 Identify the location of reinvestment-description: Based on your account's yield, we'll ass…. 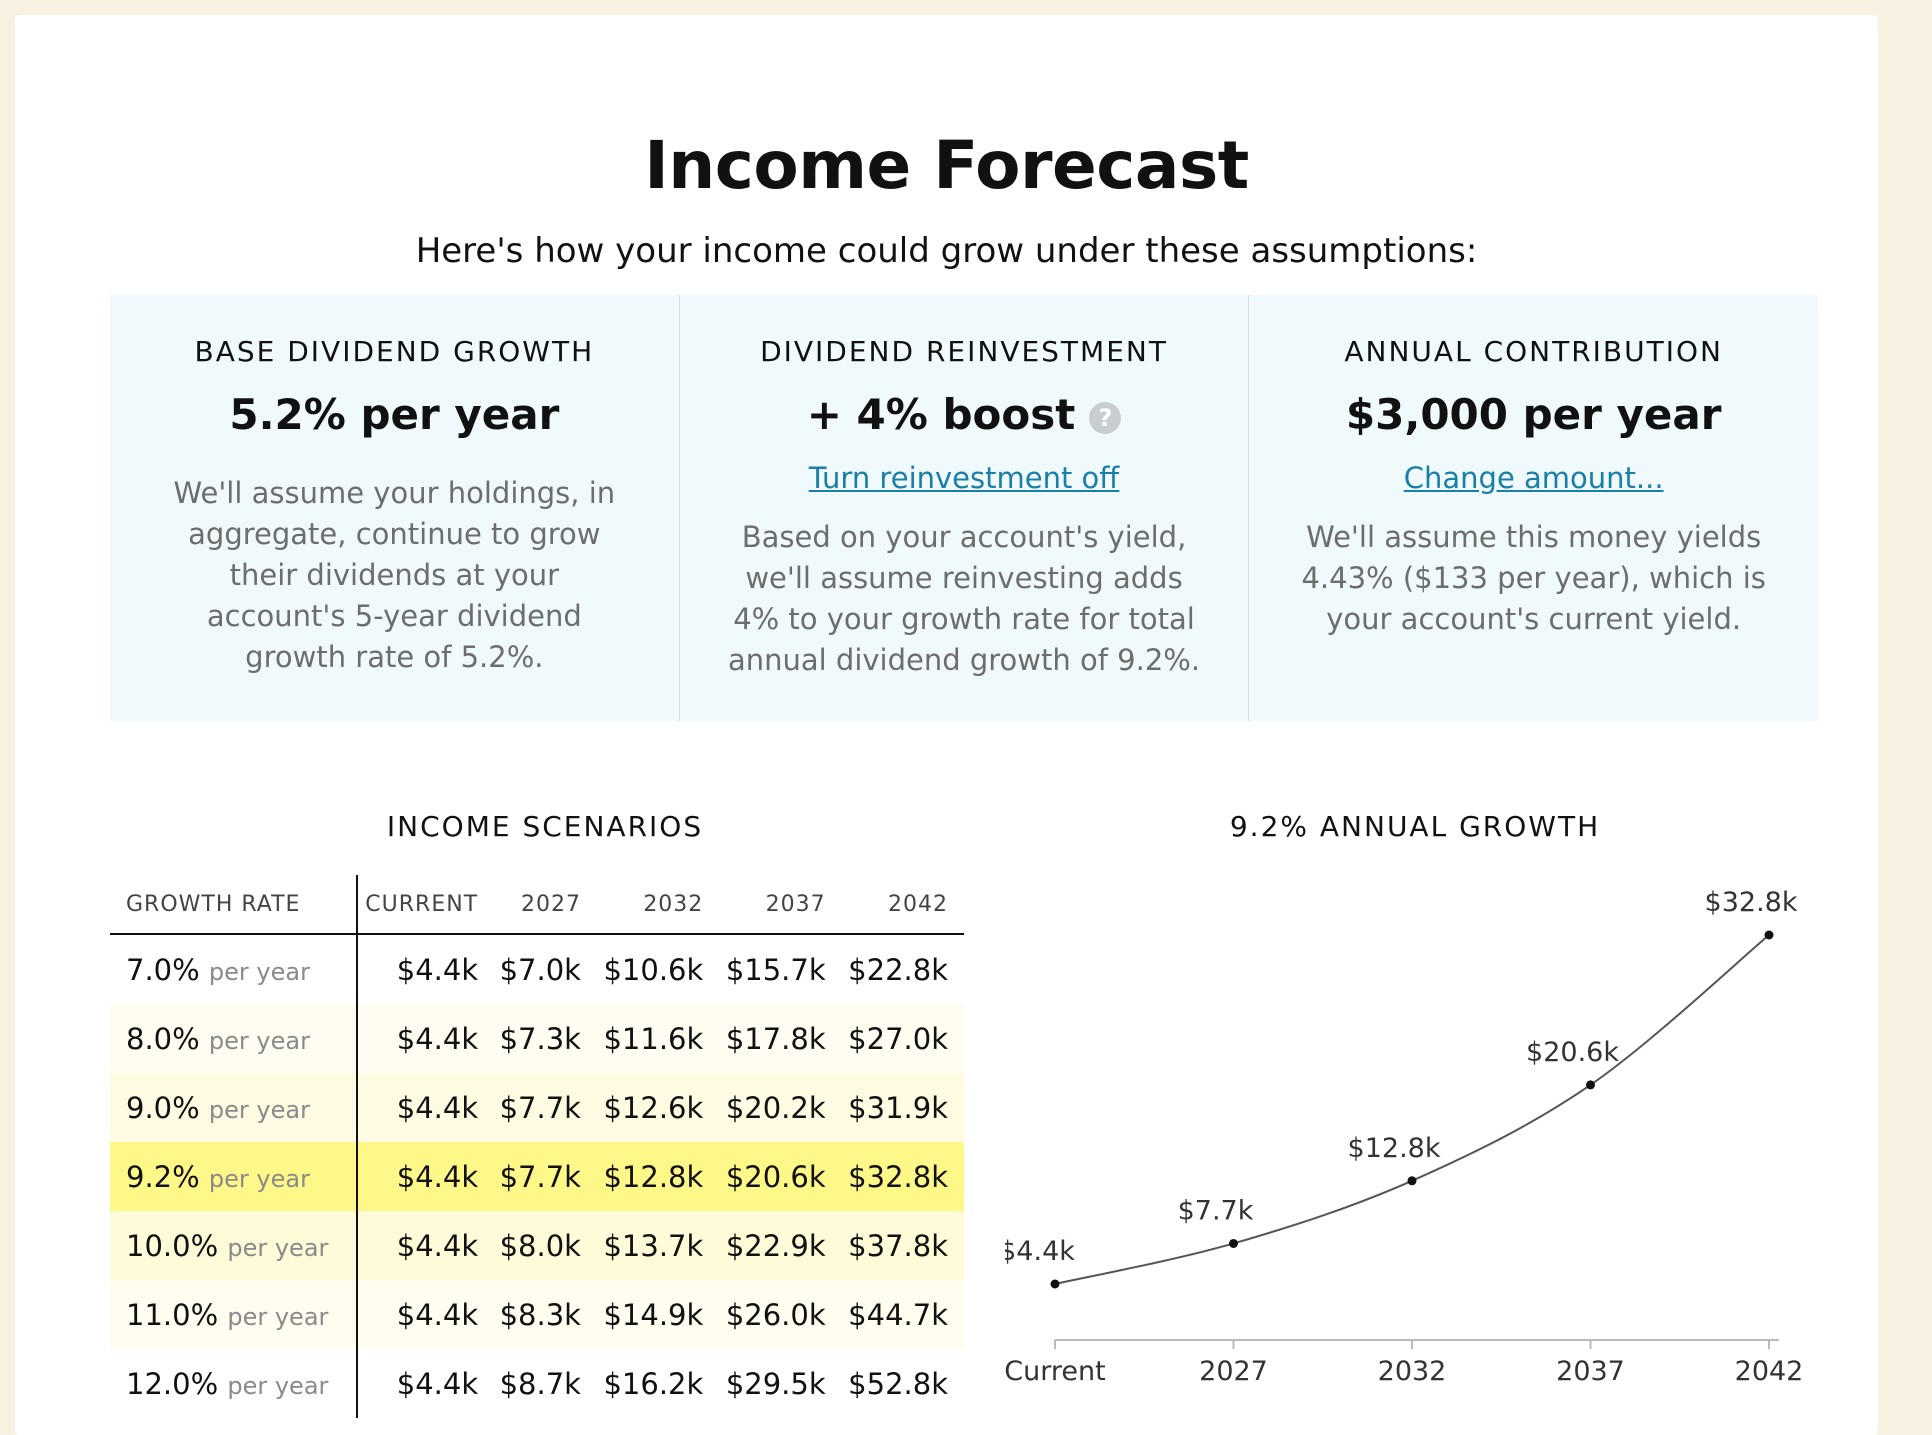
(964, 598).